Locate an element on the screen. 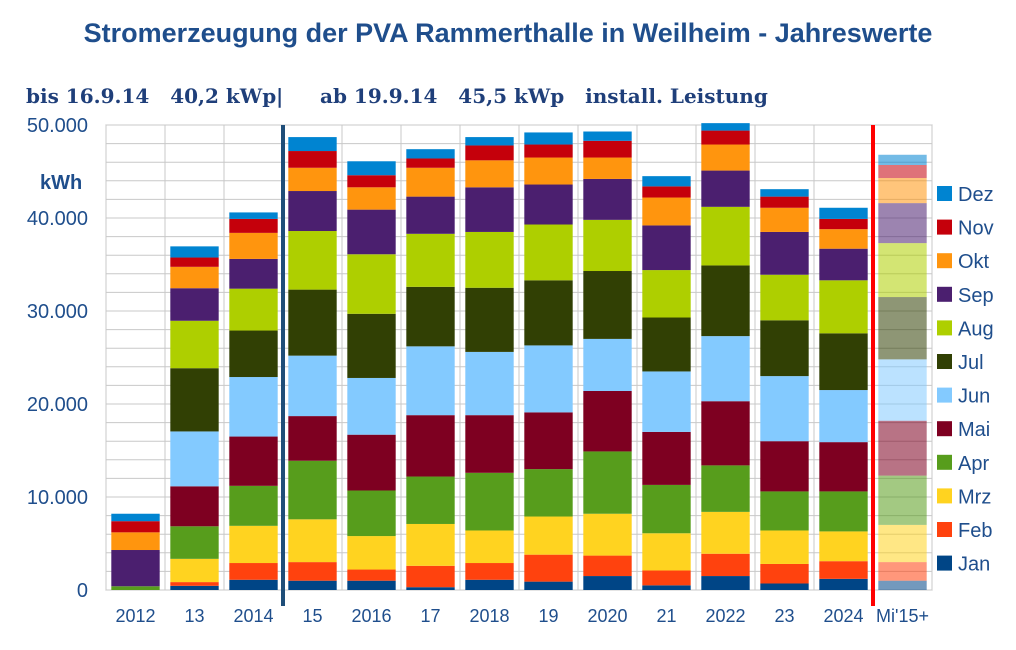 This screenshot has height=650, width=1016. y-tick-label: 40.000 is located at coordinates (57, 219).